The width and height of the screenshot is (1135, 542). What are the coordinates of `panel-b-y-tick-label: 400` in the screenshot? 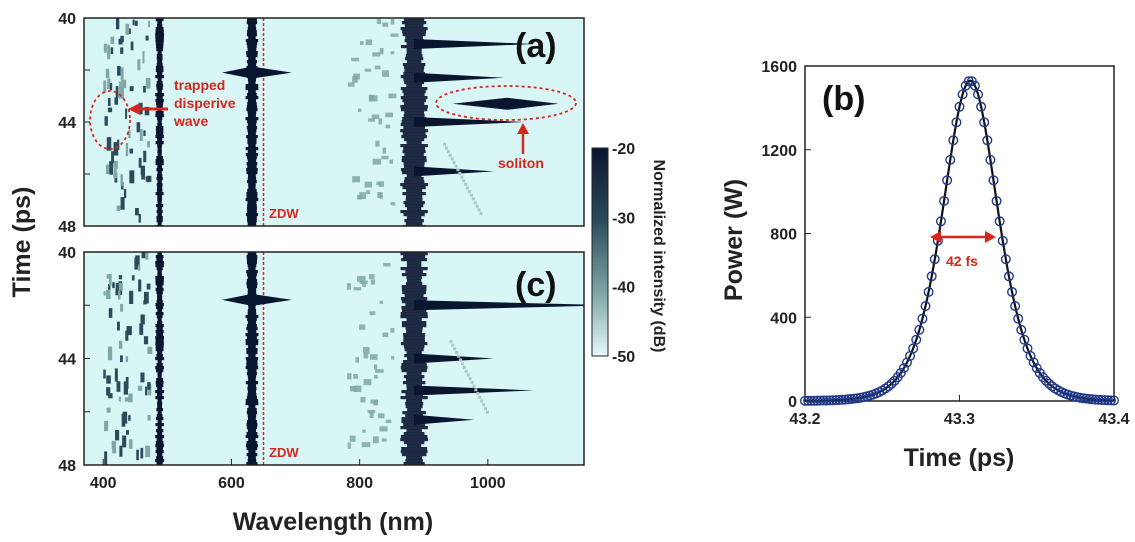 It's located at (783, 318).